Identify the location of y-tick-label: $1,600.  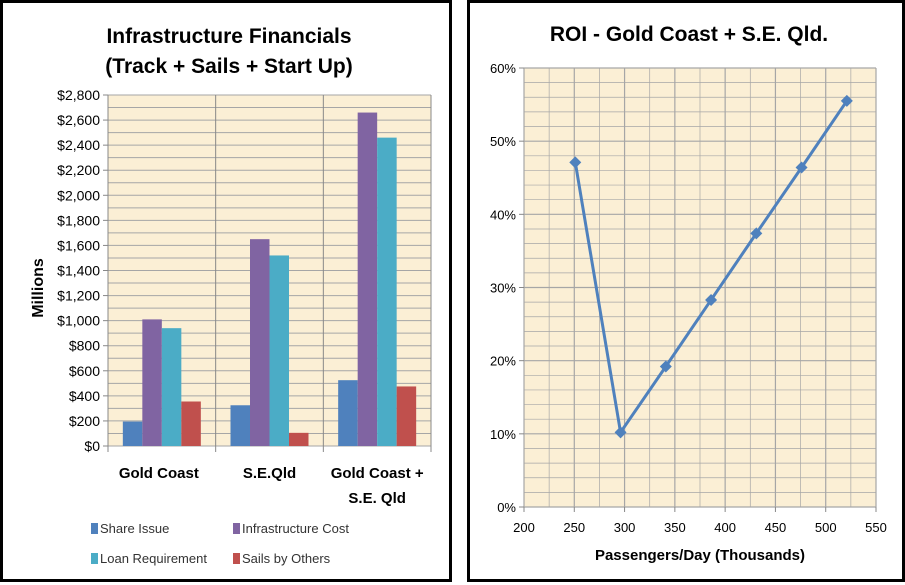
(78, 245).